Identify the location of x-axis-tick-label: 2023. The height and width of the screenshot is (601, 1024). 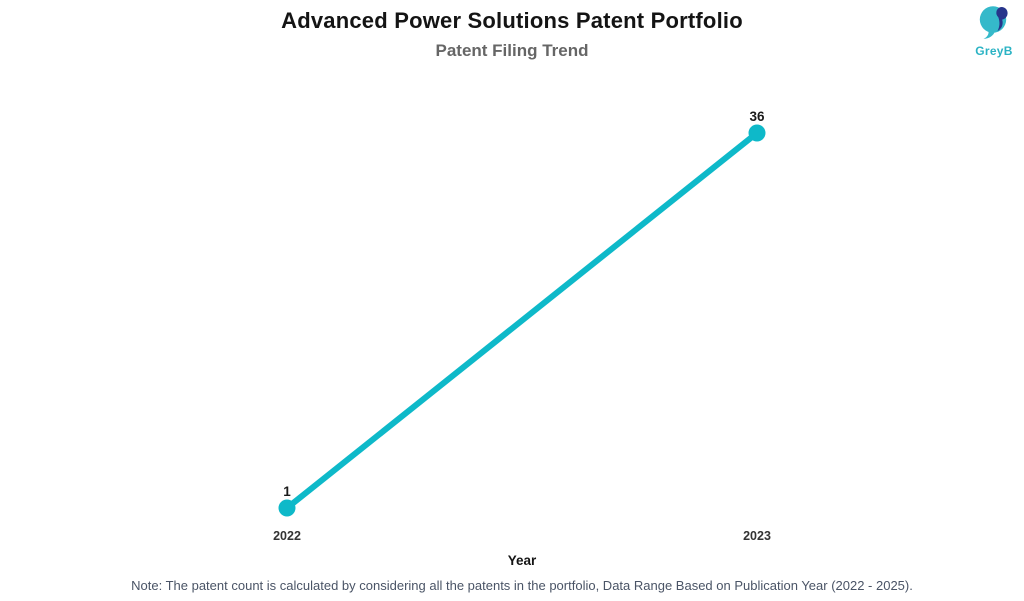
(757, 536).